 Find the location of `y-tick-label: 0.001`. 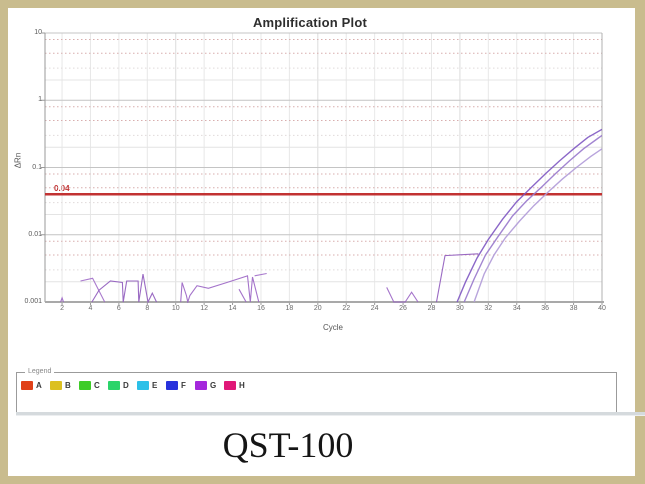

y-tick-label: 0.001 is located at coordinates (33, 301).